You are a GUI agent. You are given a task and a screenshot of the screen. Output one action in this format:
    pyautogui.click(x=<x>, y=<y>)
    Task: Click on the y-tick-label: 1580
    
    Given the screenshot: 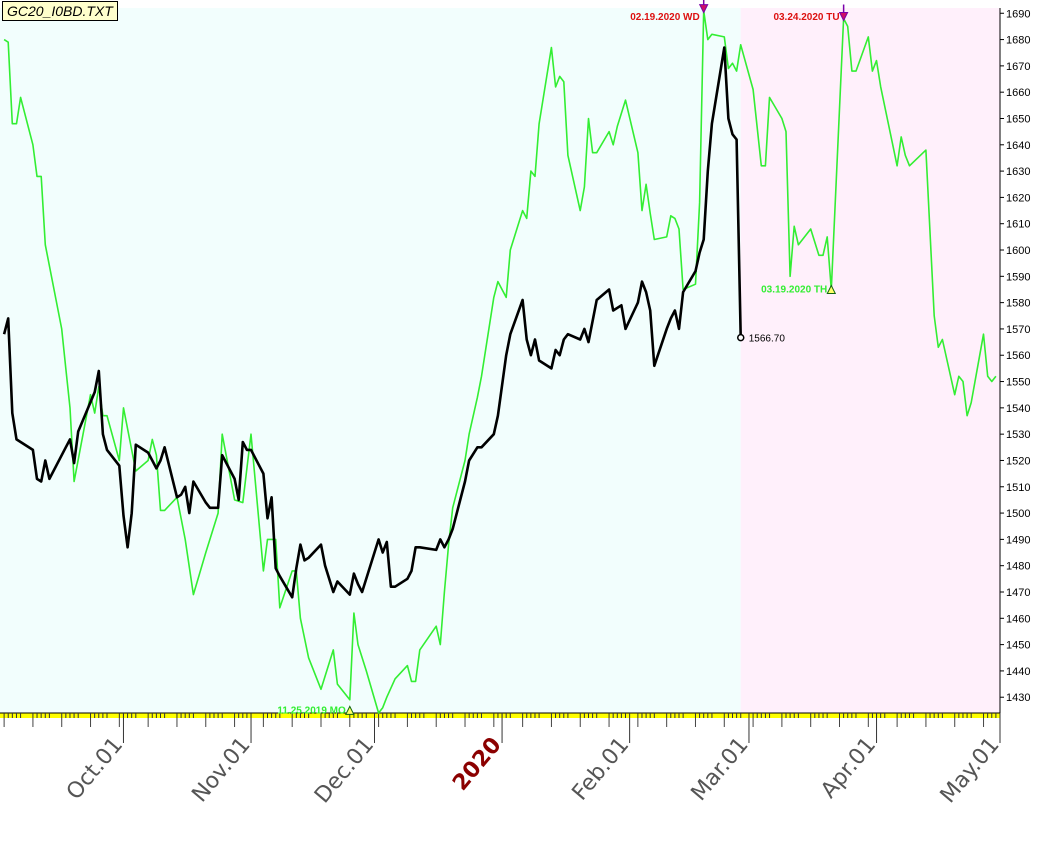 What is the action you would take?
    pyautogui.click(x=1018, y=304)
    